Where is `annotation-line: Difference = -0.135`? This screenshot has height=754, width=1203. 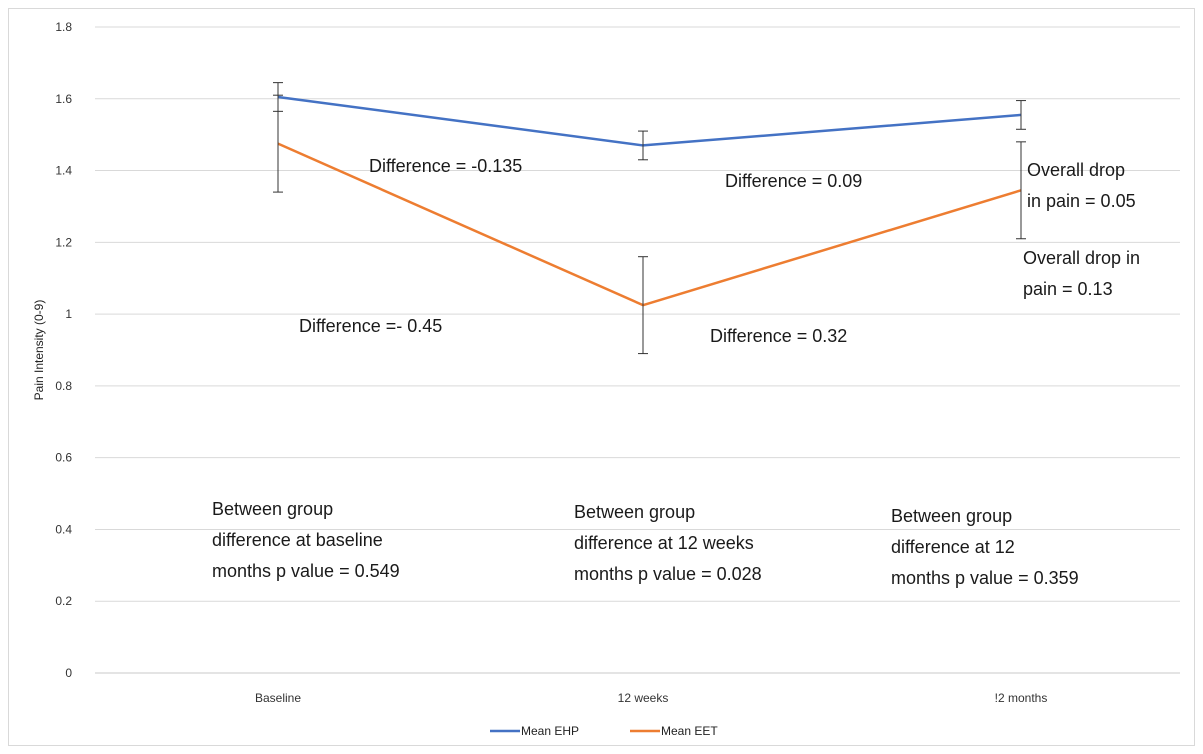
annotation-line: Difference = -0.135 is located at coordinates (445, 166).